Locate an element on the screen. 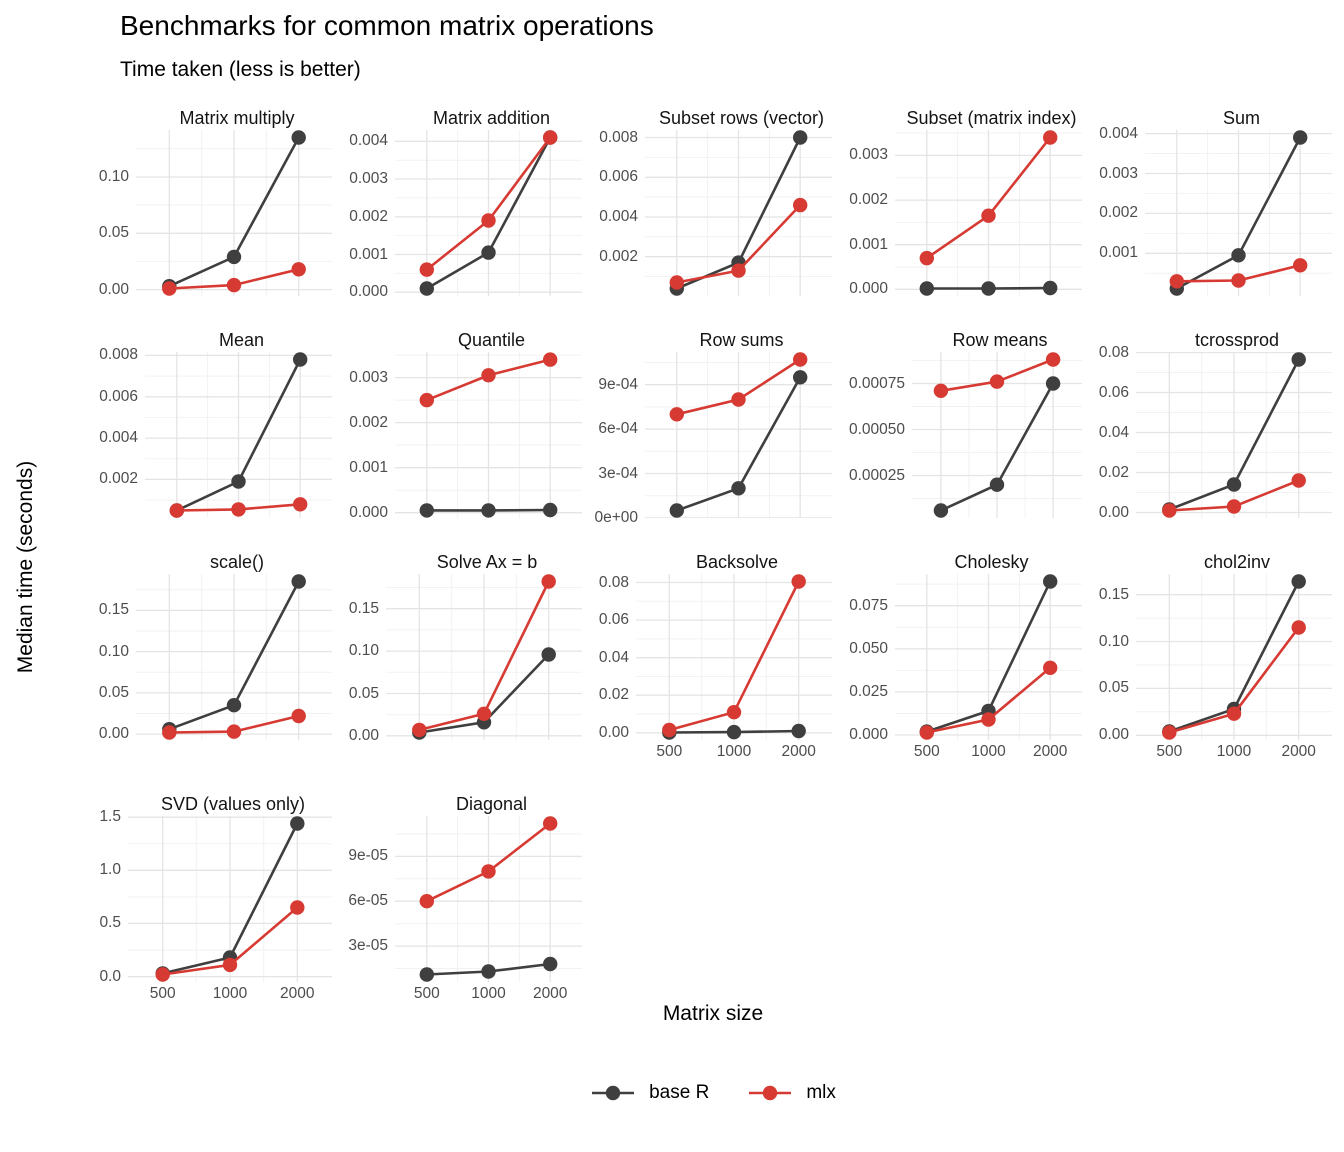  y-tick-label: 1.5 is located at coordinates (110, 817).